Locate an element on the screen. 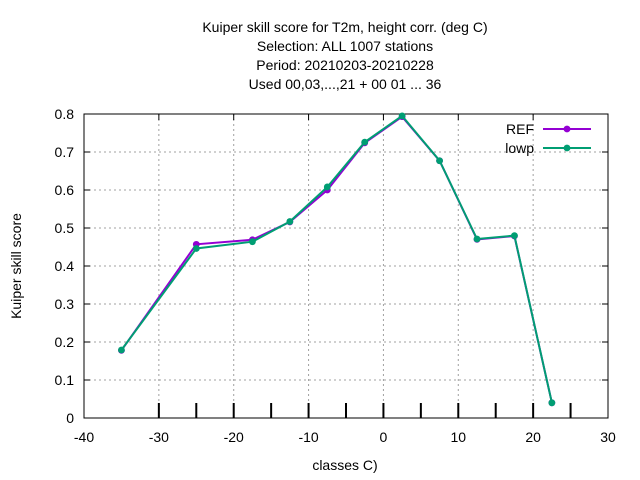  x-tick-label: -30 is located at coordinates (159, 437).